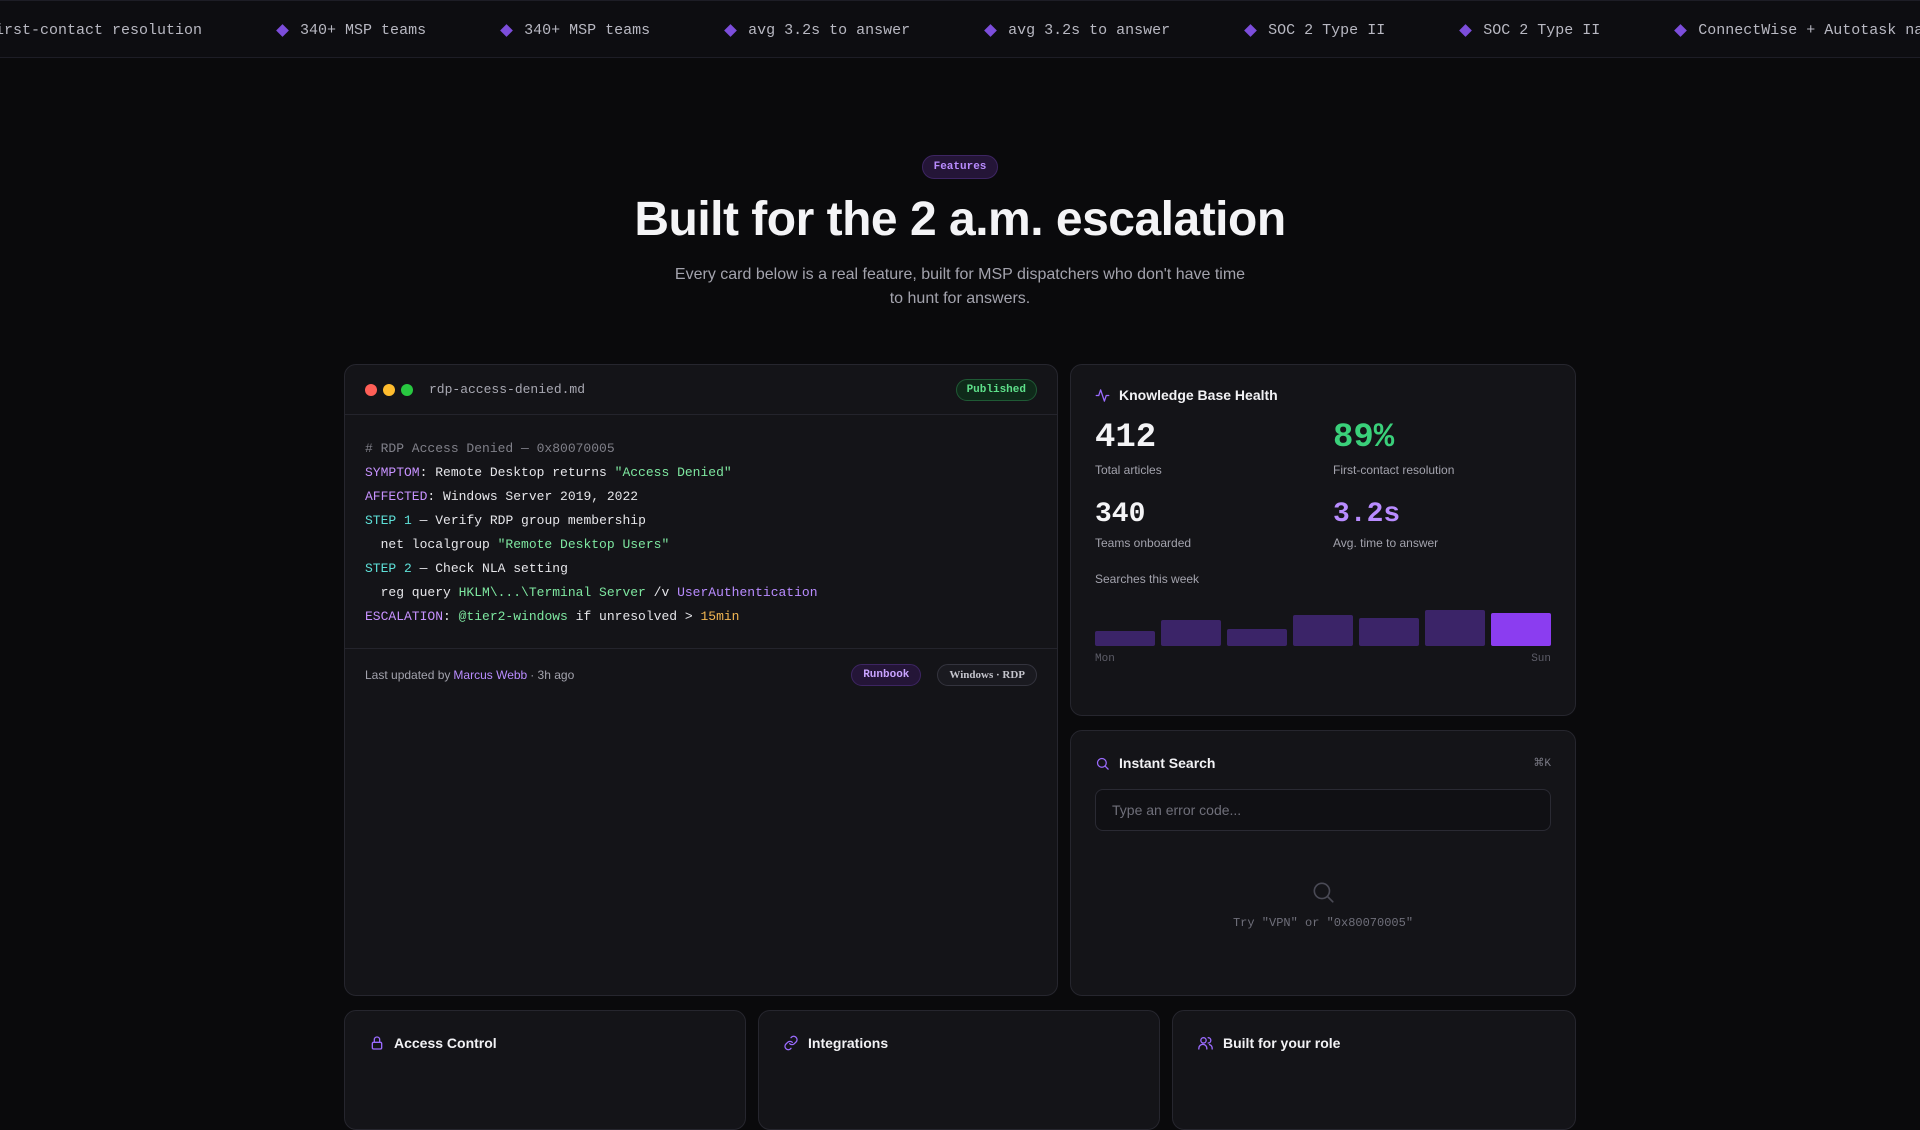 Image resolution: width=1920 pixels, height=1130 pixels. What do you see at coordinates (408, 568) in the screenshot?
I see `code-number: 2` at bounding box center [408, 568].